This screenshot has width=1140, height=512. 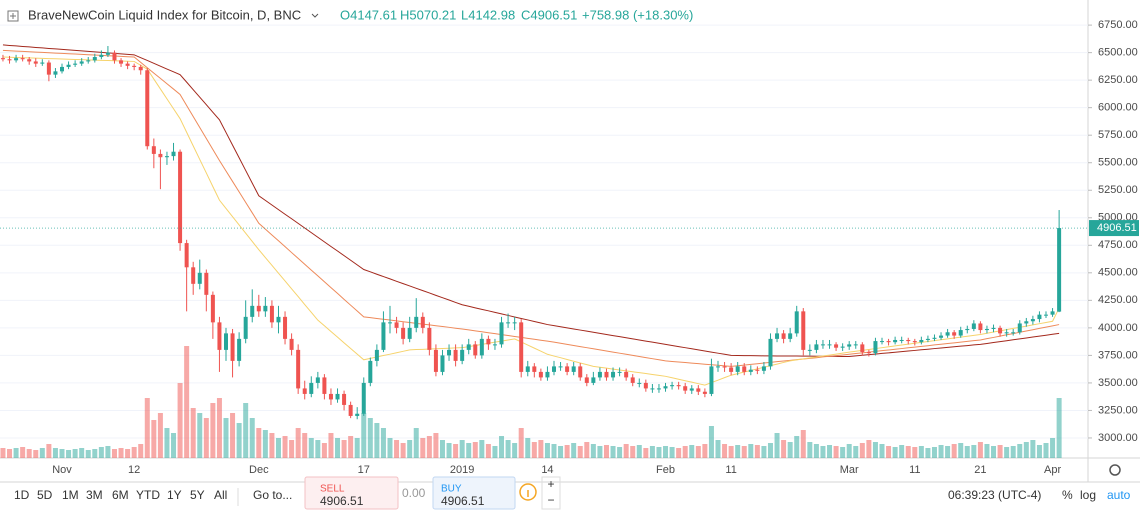 I want to click on range-button: All, so click(x=220, y=495).